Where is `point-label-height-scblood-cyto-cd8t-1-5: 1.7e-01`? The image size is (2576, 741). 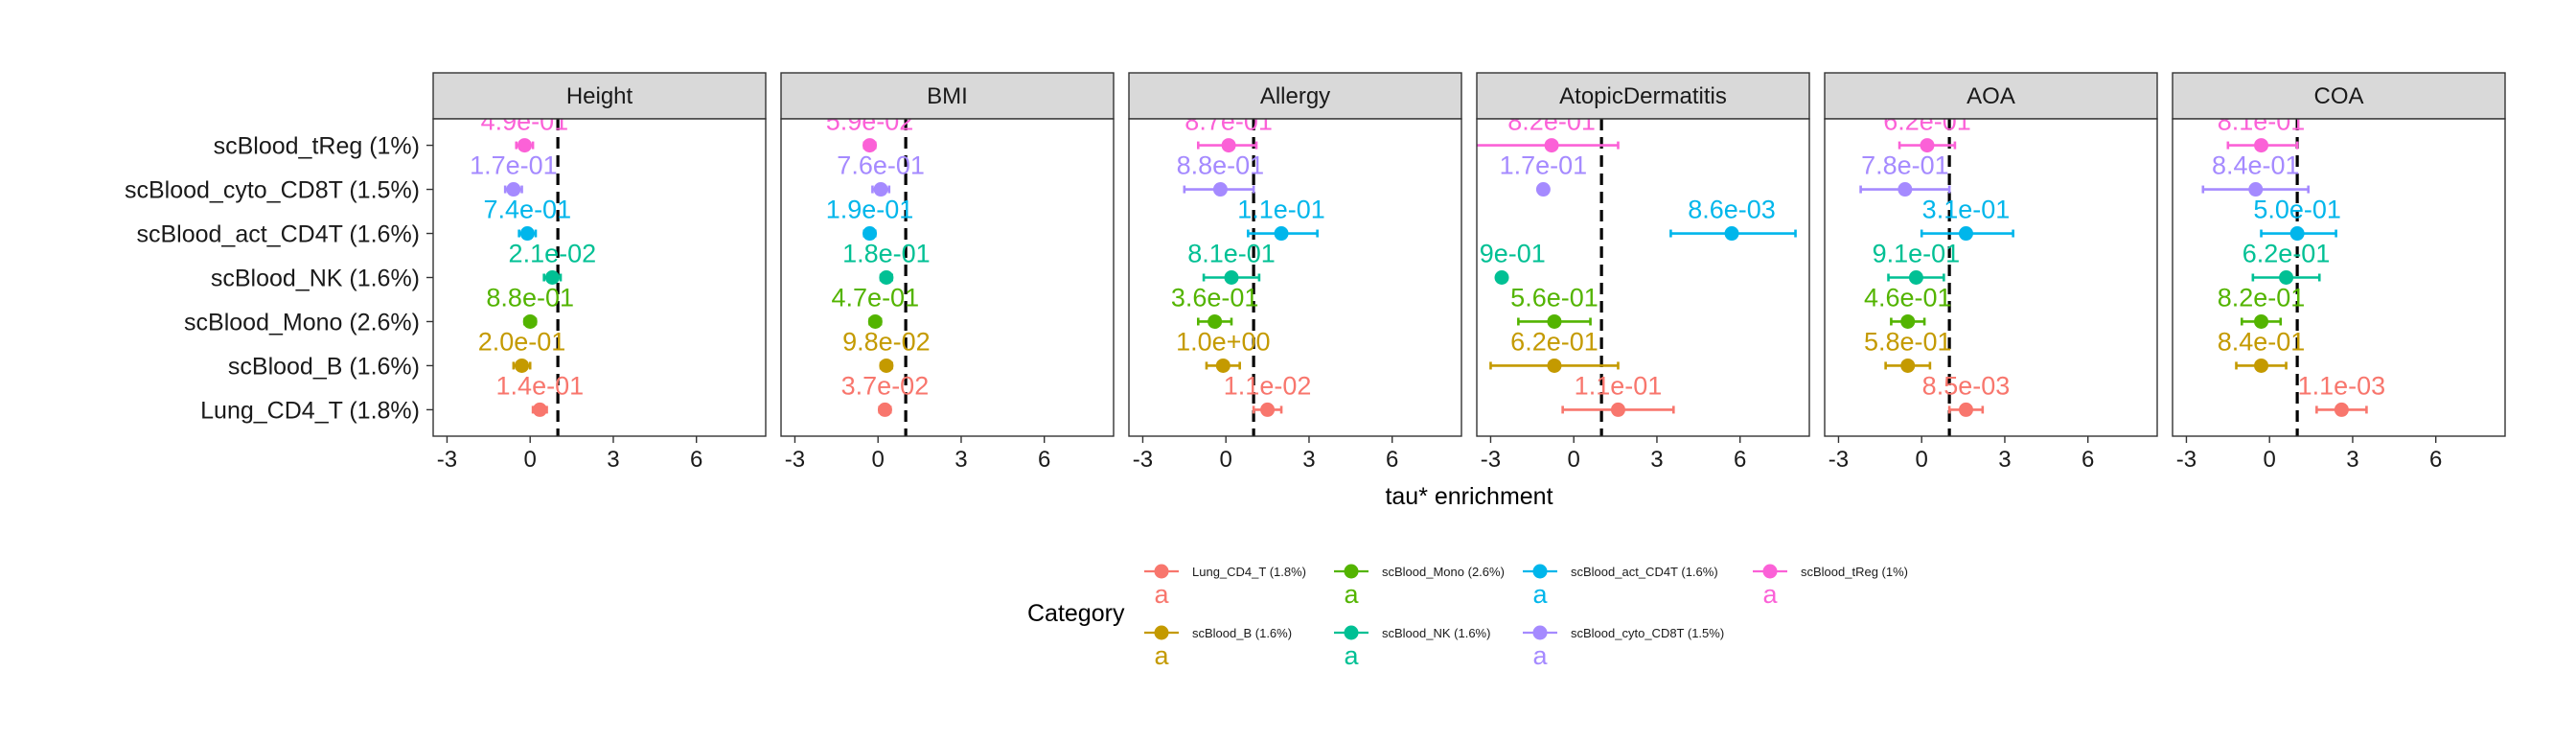
point-label-height-scblood-cyto-cd8t-1-5: 1.7e-01 is located at coordinates (514, 165).